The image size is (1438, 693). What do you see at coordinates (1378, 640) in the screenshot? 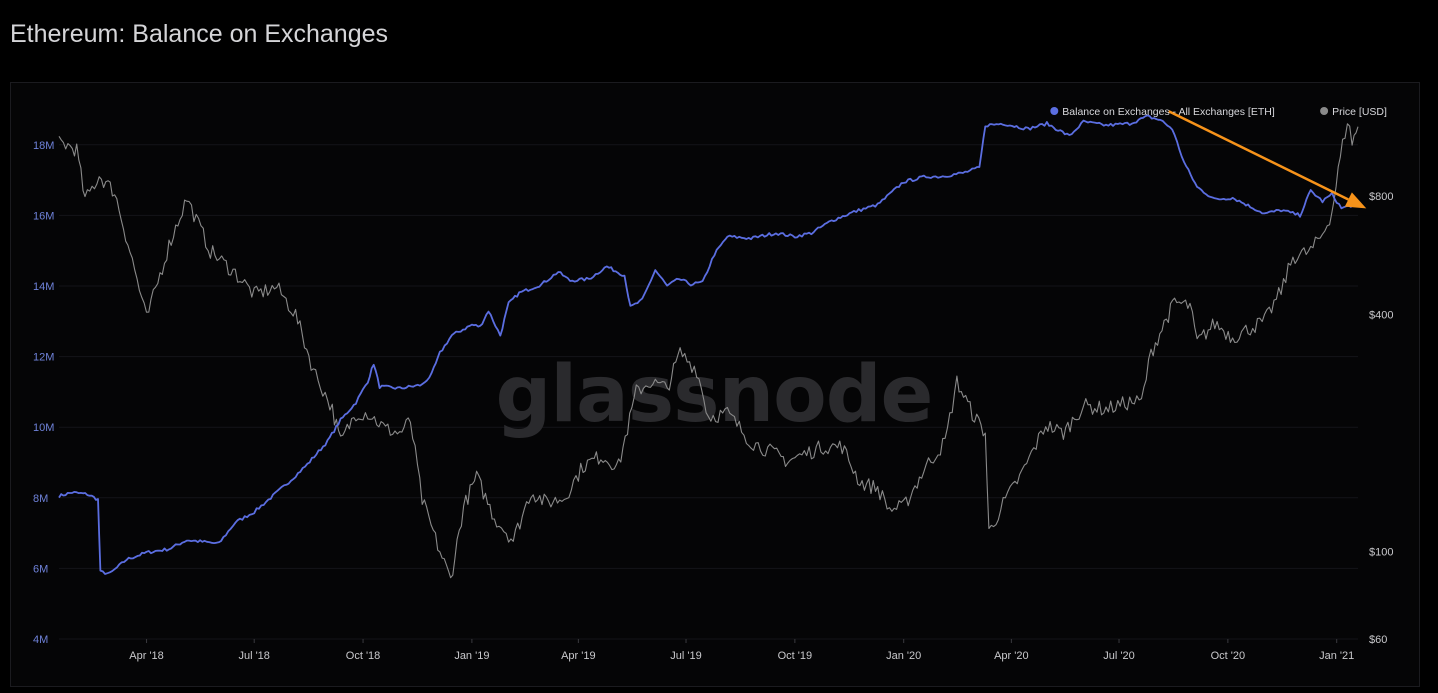
I see `y-right-tick-label: $60` at bounding box center [1378, 640].